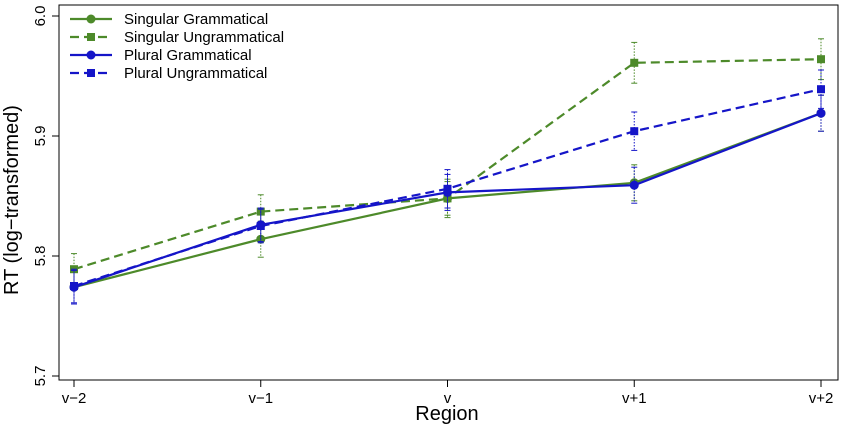  What do you see at coordinates (40, 16) in the screenshot?
I see `y-tick-label: 6.0` at bounding box center [40, 16].